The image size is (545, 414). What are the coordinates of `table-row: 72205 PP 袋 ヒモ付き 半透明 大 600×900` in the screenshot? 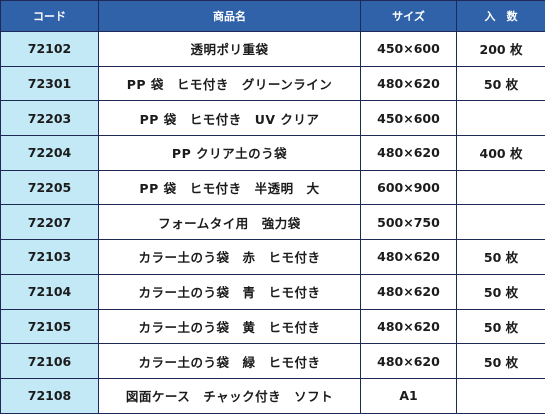 It's located at (273, 187).